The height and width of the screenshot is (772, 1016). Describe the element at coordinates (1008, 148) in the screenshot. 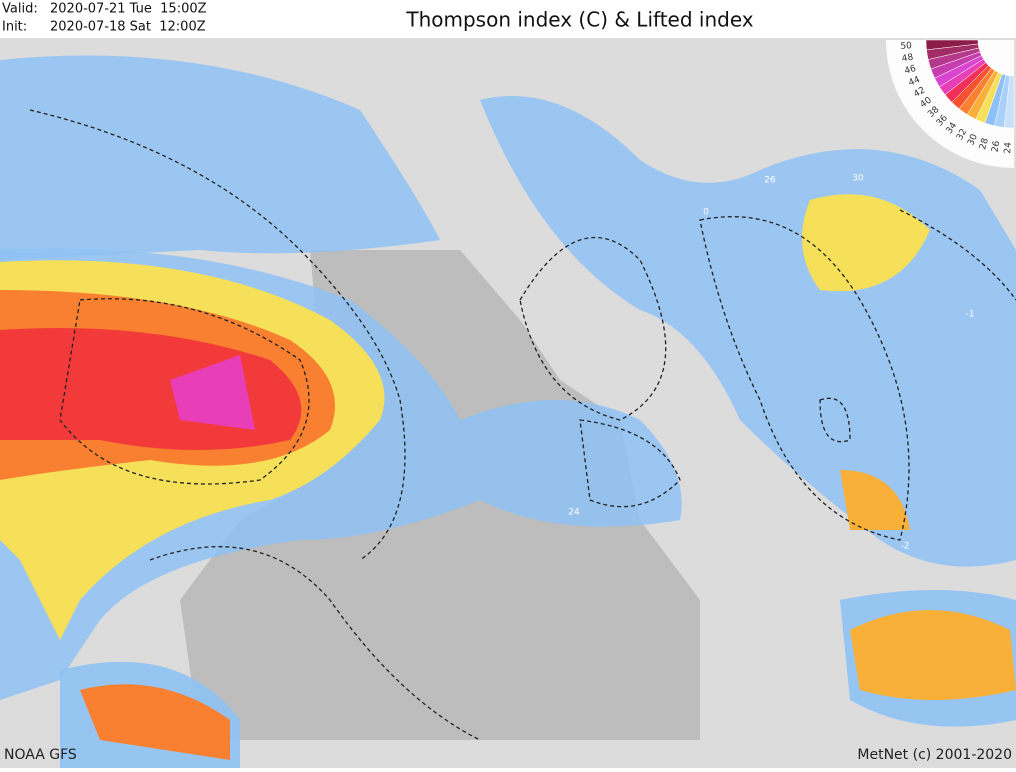

I see `legend-label: 24` at that location.